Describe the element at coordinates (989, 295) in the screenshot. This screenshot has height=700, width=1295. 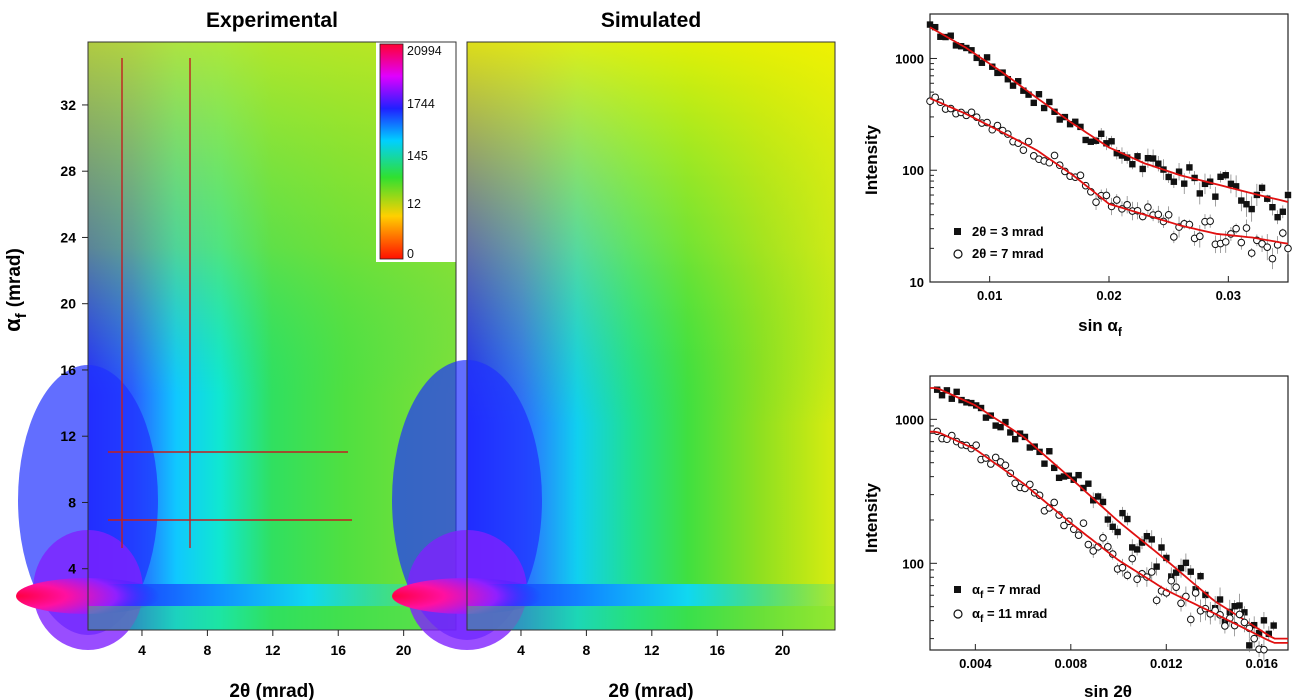
I see `x-tick-label: 0.01` at that location.